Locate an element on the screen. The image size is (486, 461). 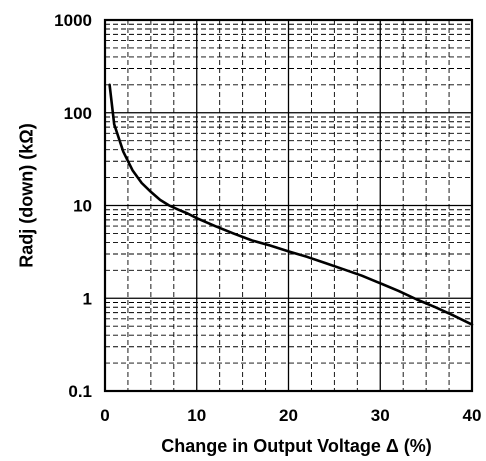
x-tick-label: 30 is located at coordinates (380, 415).